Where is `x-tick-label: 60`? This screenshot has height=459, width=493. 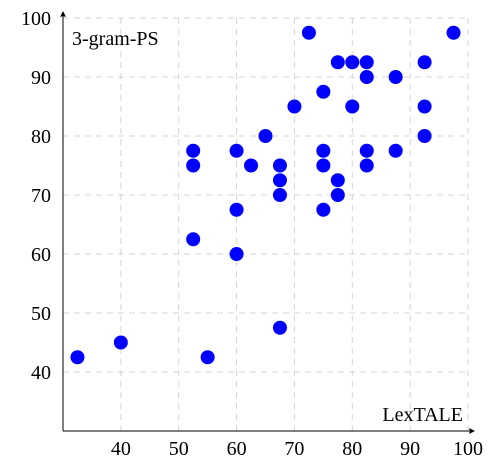
x-tick-label: 60 is located at coordinates (237, 448).